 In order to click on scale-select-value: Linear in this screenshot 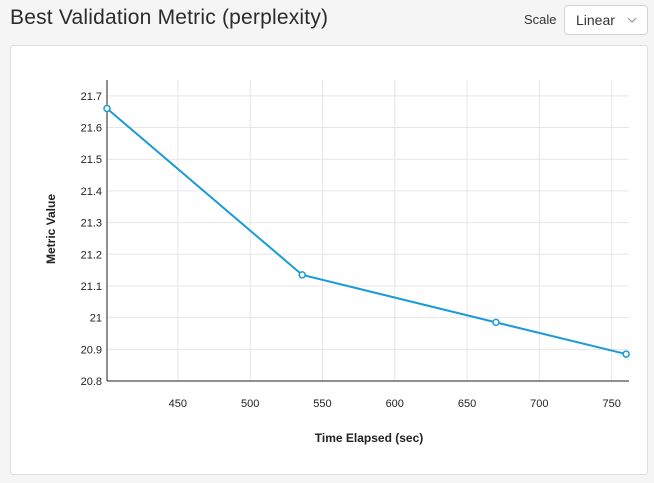, I will do `click(595, 20)`.